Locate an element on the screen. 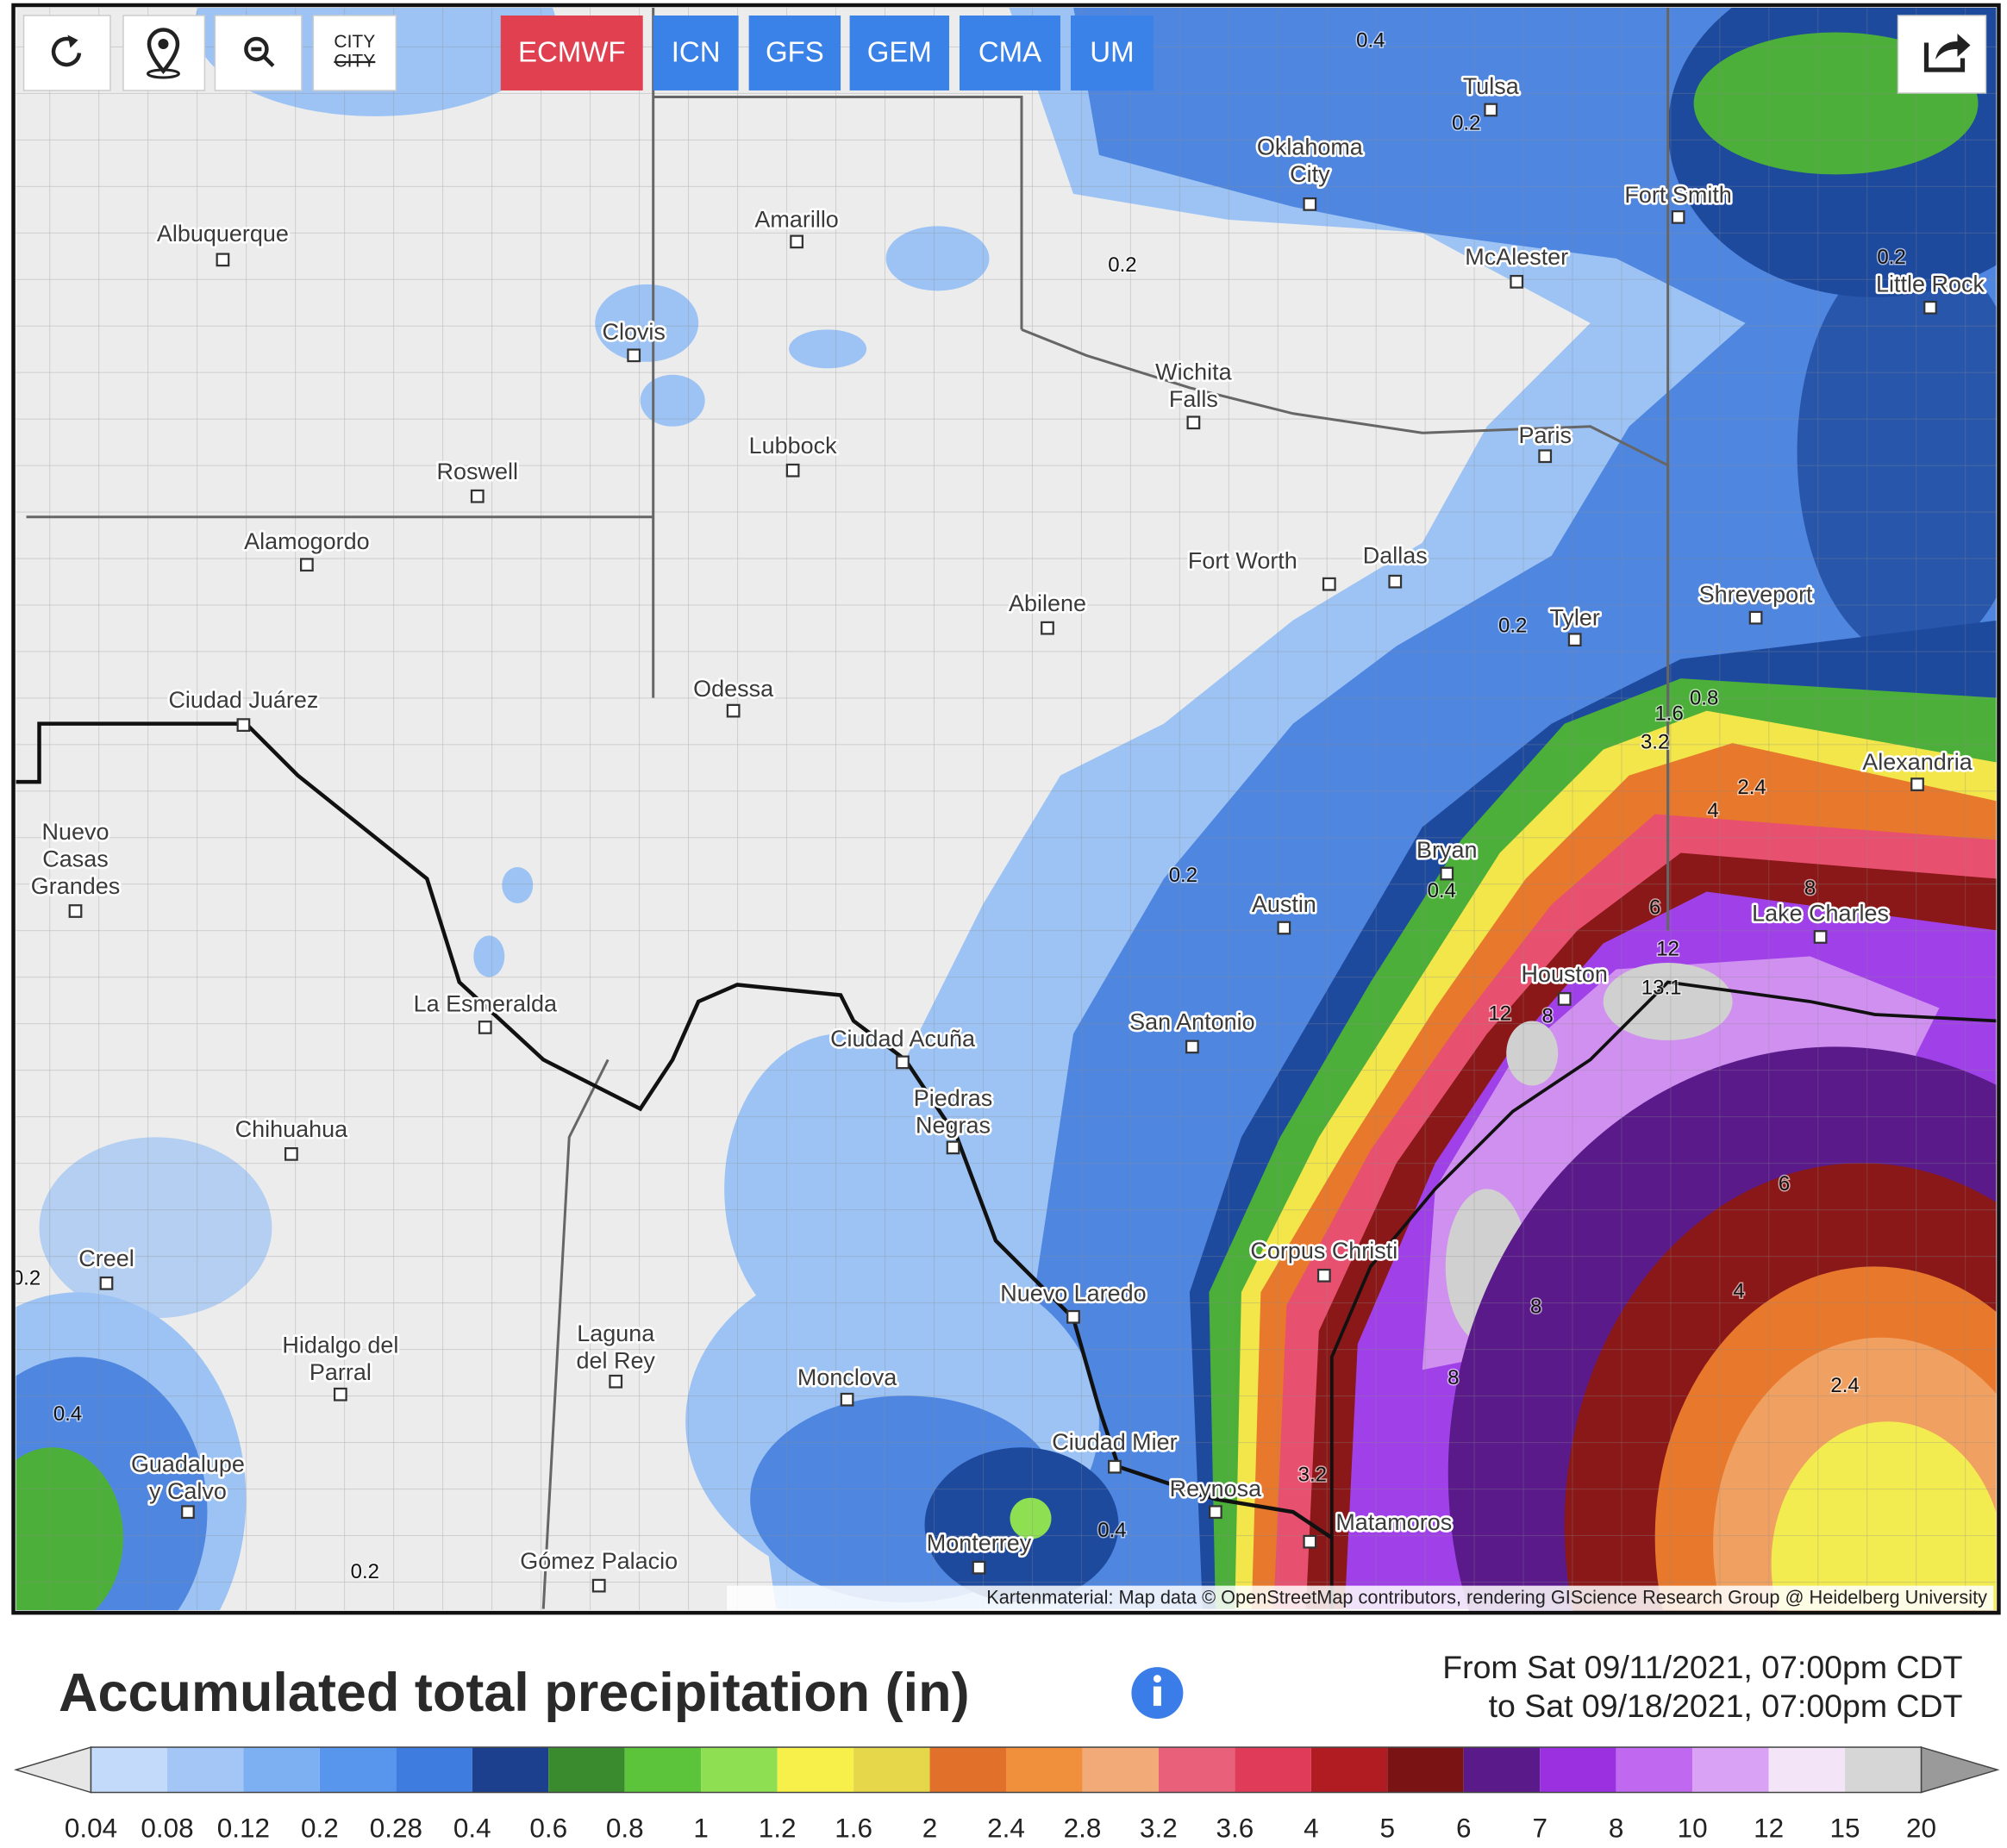  city: Monterrey is located at coordinates (979, 1551).